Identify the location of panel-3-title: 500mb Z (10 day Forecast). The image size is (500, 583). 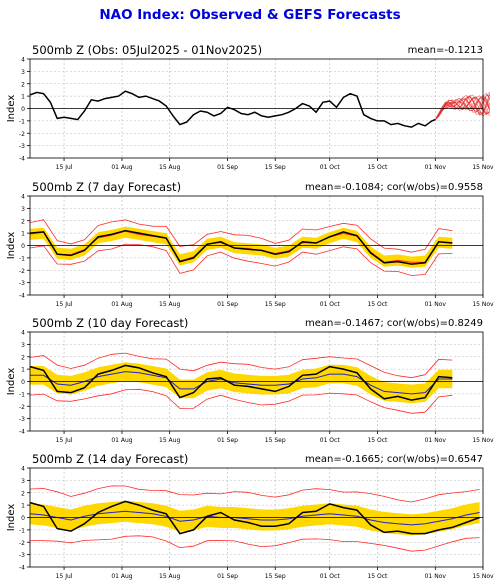
(110, 323).